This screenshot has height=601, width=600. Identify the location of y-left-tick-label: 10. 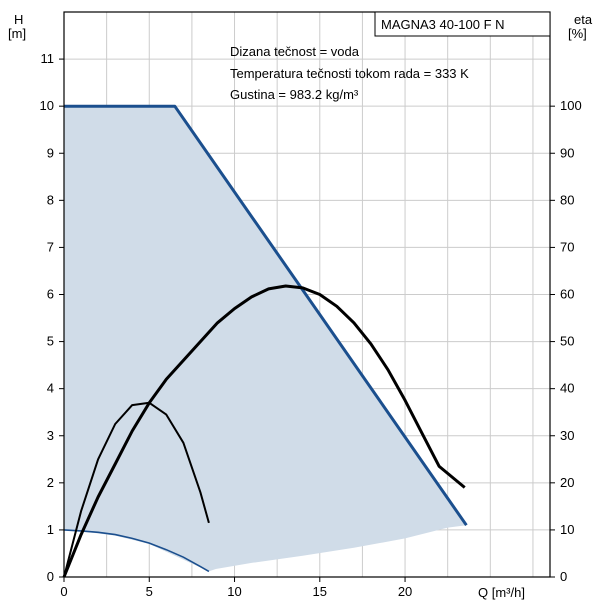
(47, 105).